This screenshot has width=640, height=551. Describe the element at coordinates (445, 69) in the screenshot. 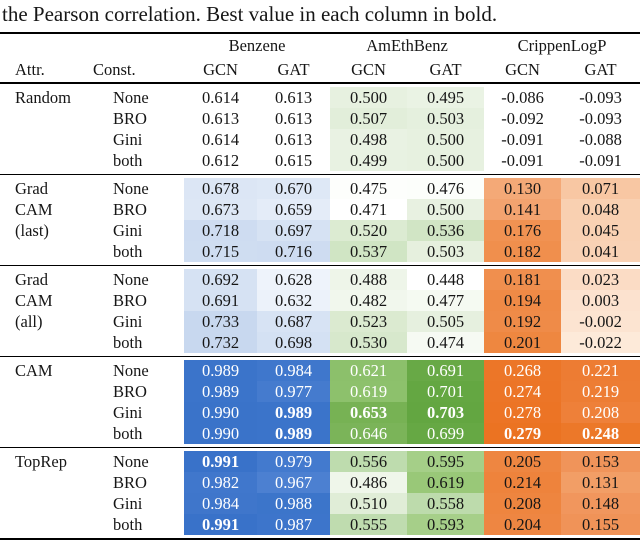

I see `col-header-amethbenz-gat: GAT` at that location.